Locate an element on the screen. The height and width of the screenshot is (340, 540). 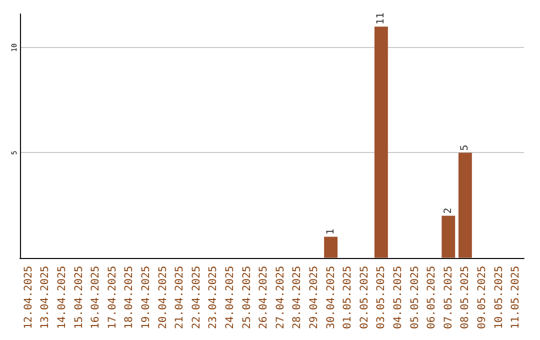
x-tick-label: 25.04.2025 is located at coordinates (246, 298).